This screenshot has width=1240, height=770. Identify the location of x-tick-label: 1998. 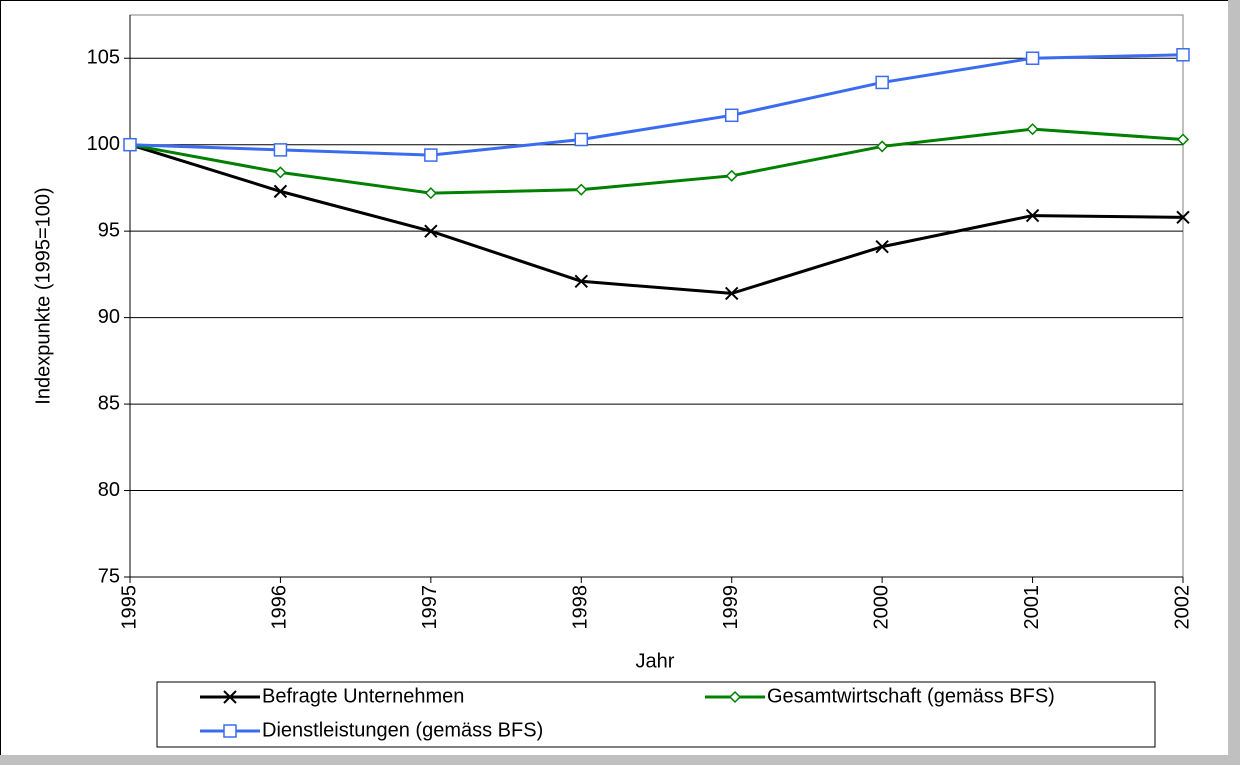
(581, 607).